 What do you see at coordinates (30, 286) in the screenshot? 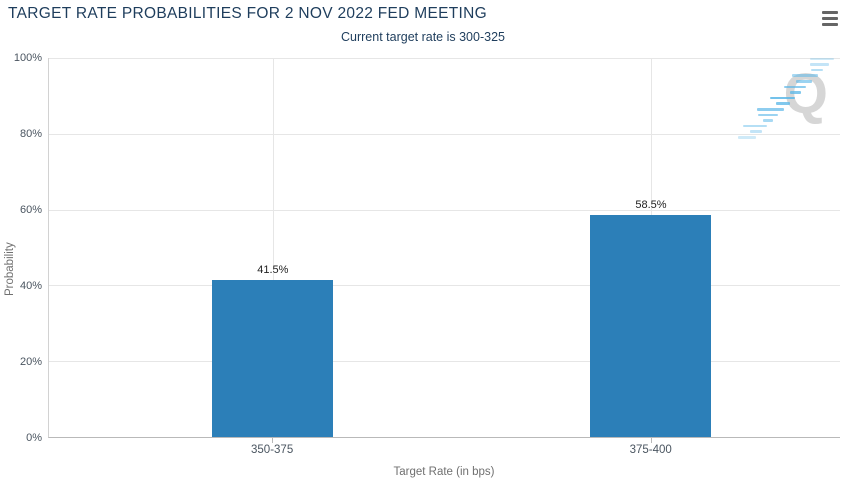
I see `y-axis-tick-label: 40%` at bounding box center [30, 286].